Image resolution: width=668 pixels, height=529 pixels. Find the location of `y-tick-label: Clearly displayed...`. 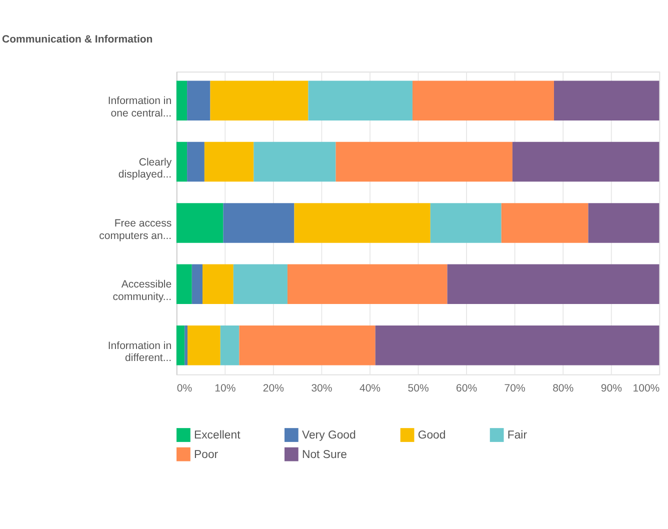

y-tick-label: Clearly displayed... is located at coordinates (145, 168).